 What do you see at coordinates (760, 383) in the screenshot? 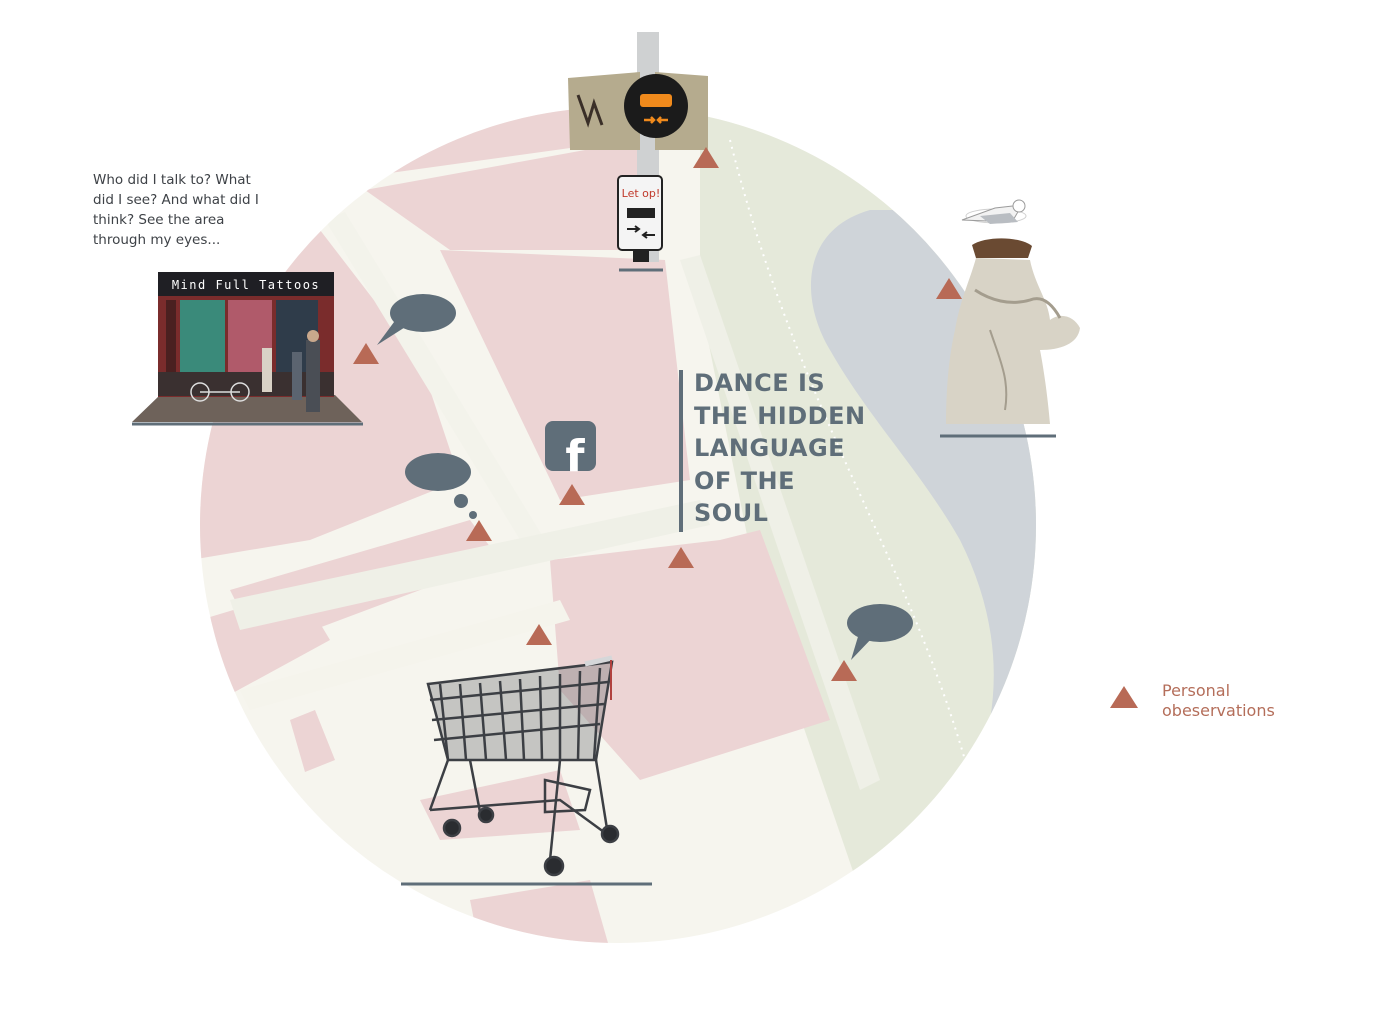
I see `quote-line: DANCE IS` at bounding box center [760, 383].